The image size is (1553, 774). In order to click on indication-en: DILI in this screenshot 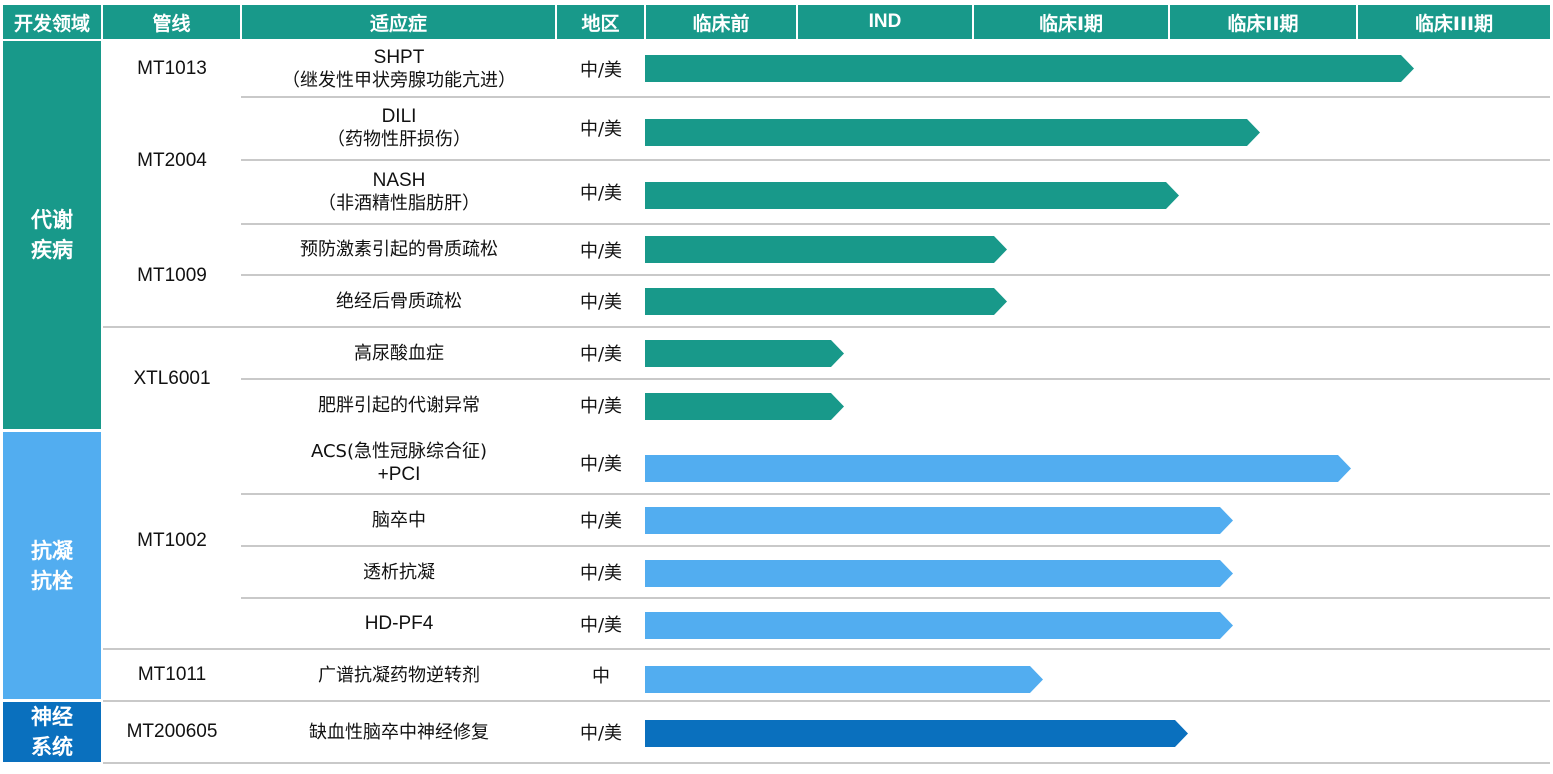, I will do `click(399, 116)`.